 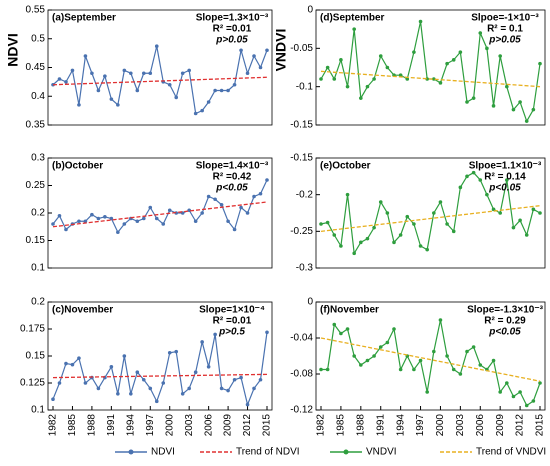 What do you see at coordinates (232, 18) in the screenshot?
I see `annotation: Slope=1.3×10⁻³` at bounding box center [232, 18].